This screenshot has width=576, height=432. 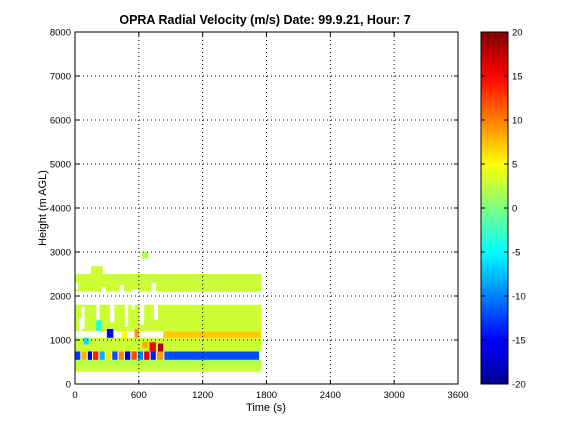 I want to click on colorbar-tick-label: 5, so click(x=514, y=165).